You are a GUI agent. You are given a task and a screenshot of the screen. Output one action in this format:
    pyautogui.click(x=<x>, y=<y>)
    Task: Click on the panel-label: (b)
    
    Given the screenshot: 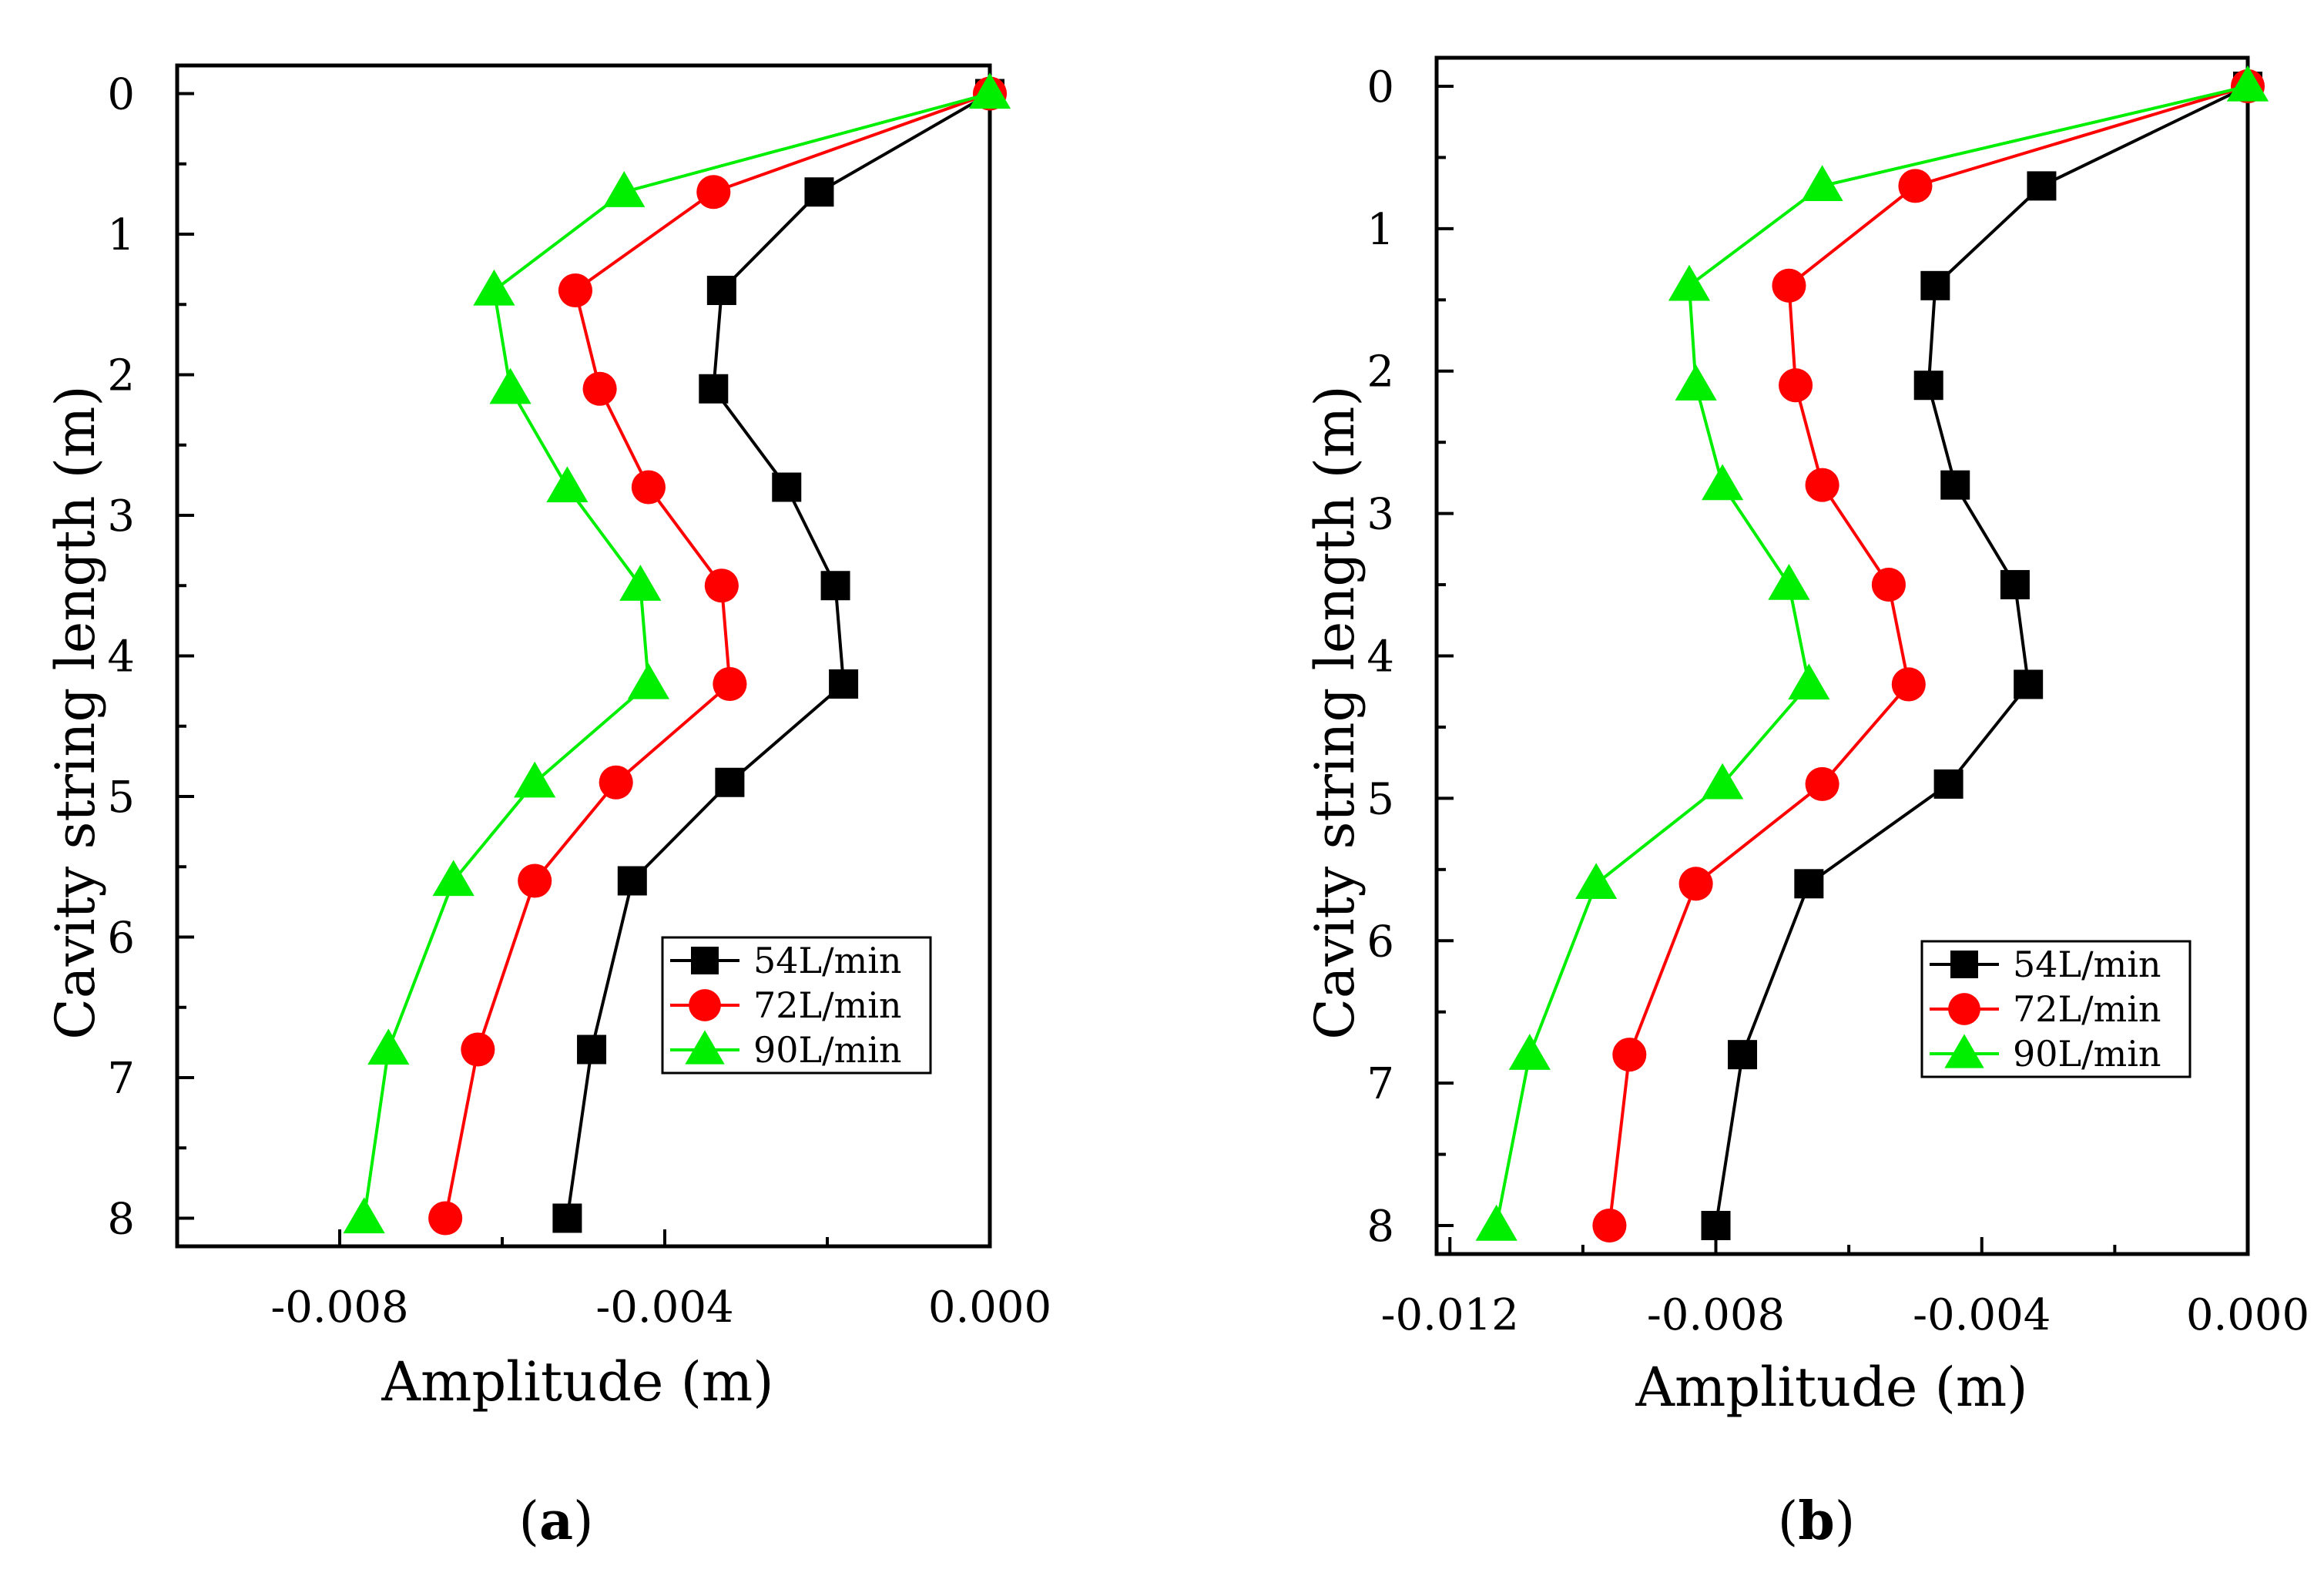 What is the action you would take?
    pyautogui.click(x=1817, y=1521)
    